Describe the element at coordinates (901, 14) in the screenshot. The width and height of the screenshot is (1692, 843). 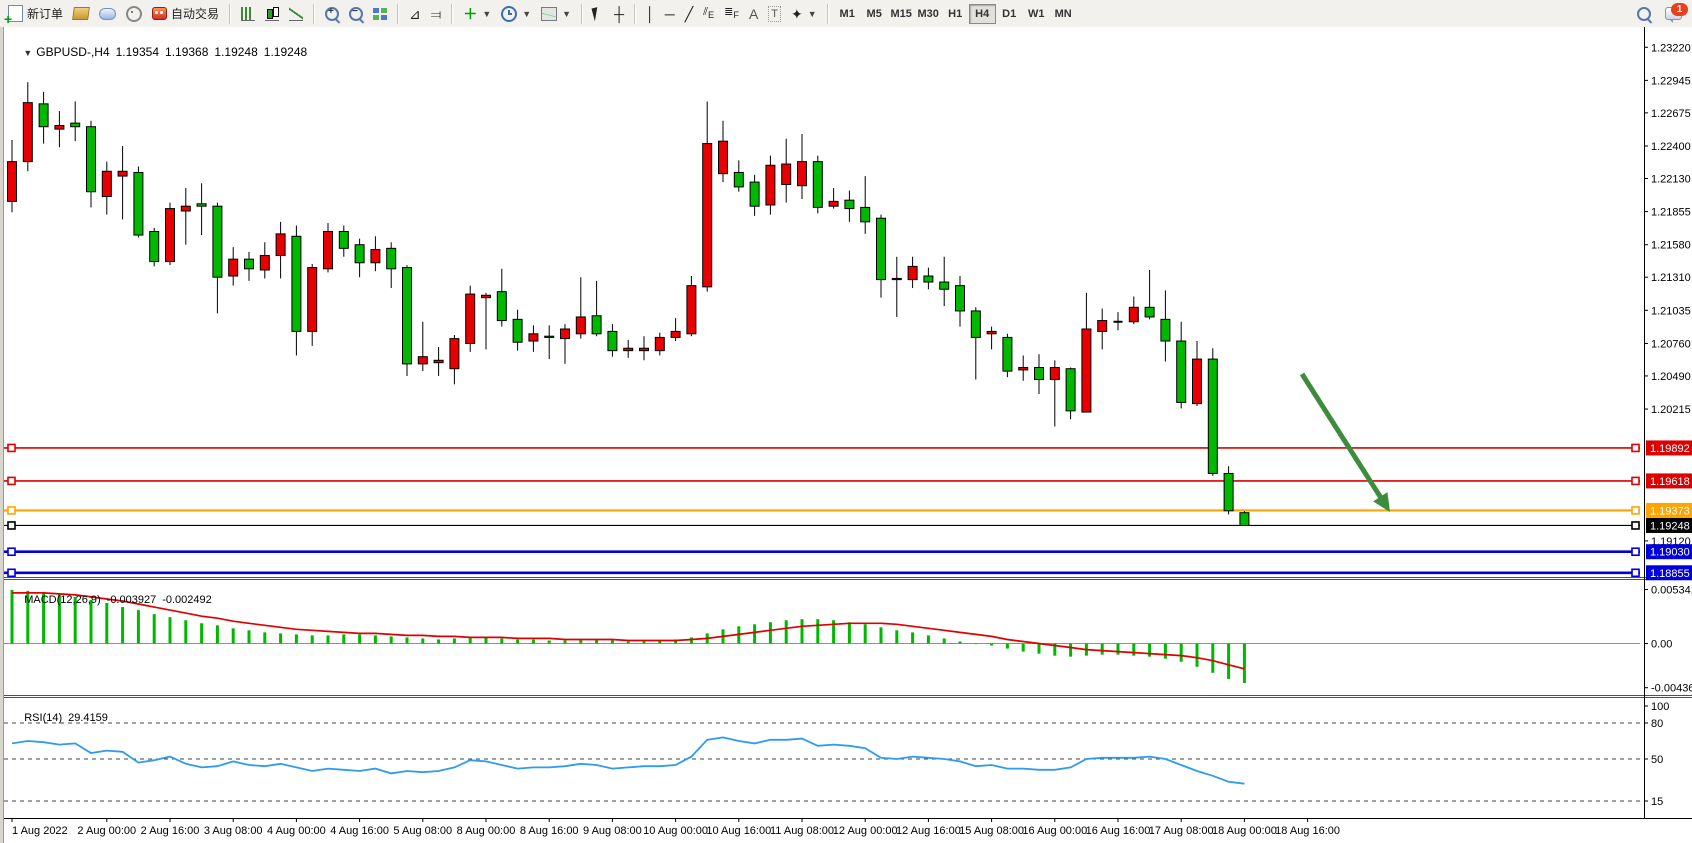
I see `tf-m15-button: M15` at that location.